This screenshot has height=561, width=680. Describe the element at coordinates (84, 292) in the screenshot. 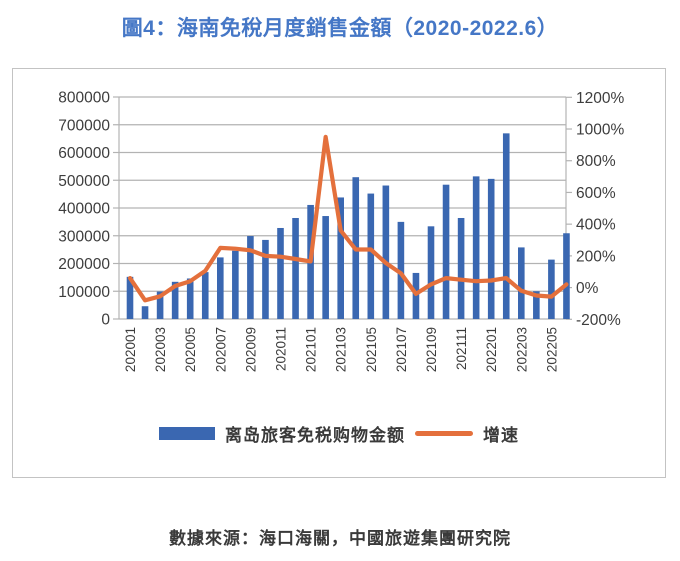

I see `left-axis-tick-label: 100000` at that location.